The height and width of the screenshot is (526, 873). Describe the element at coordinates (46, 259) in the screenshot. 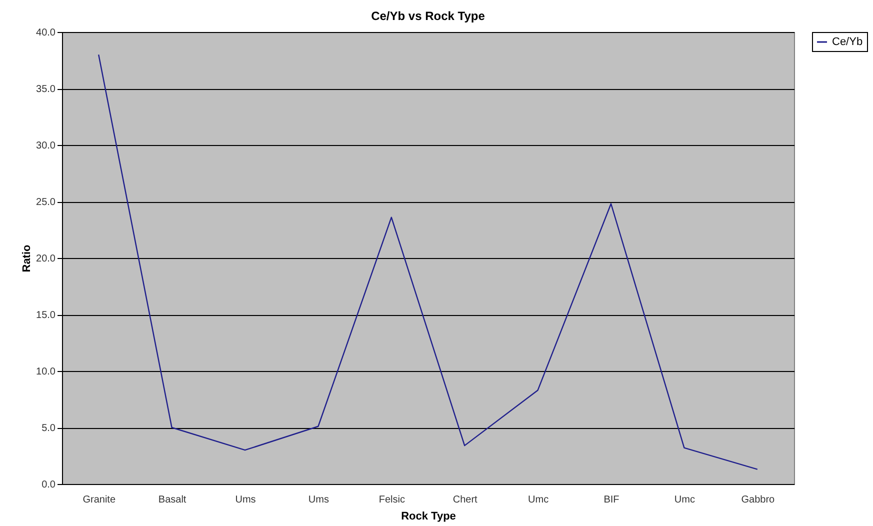

I see `y-tick-label: 20.0` at that location.